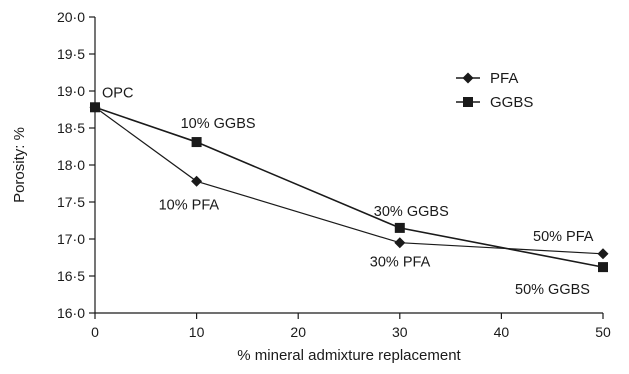 This screenshot has height=374, width=629. Describe the element at coordinates (197, 332) in the screenshot. I see `x-tick-label: 10` at that location.